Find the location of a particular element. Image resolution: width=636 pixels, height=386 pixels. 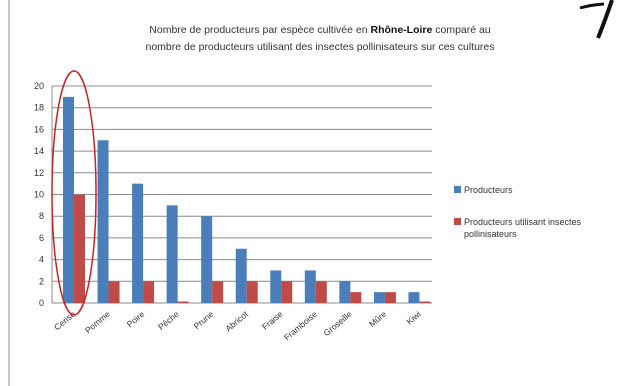

x-category-label: Groseille is located at coordinates (338, 323).